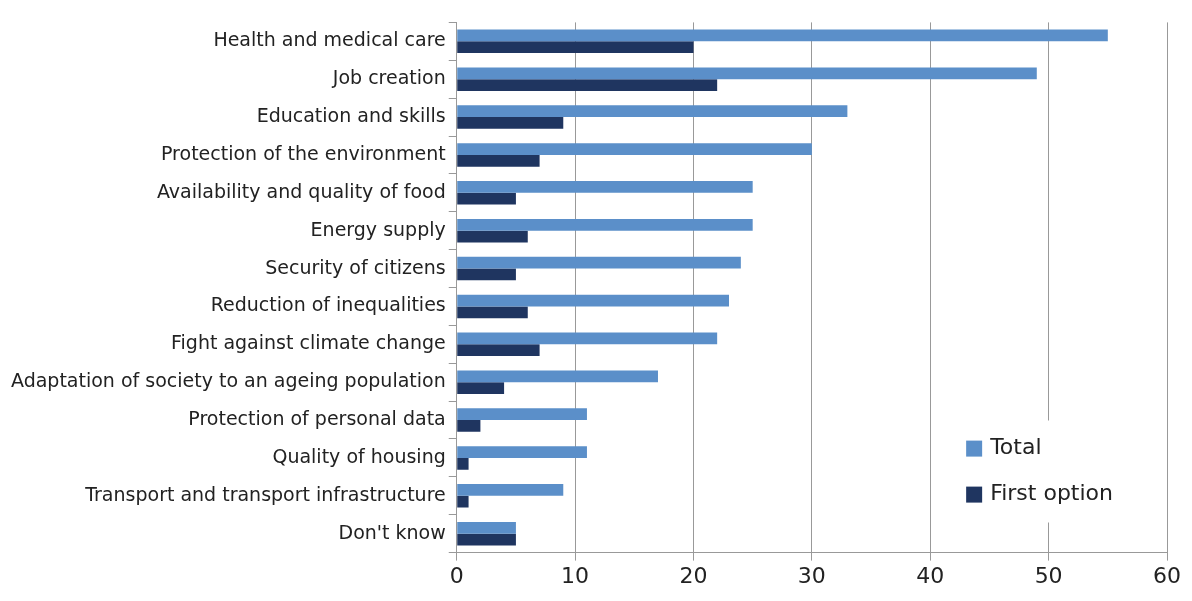 The height and width of the screenshot is (601, 1192). What do you see at coordinates (811, 575) in the screenshot?
I see `x-tick-label: 30` at bounding box center [811, 575].